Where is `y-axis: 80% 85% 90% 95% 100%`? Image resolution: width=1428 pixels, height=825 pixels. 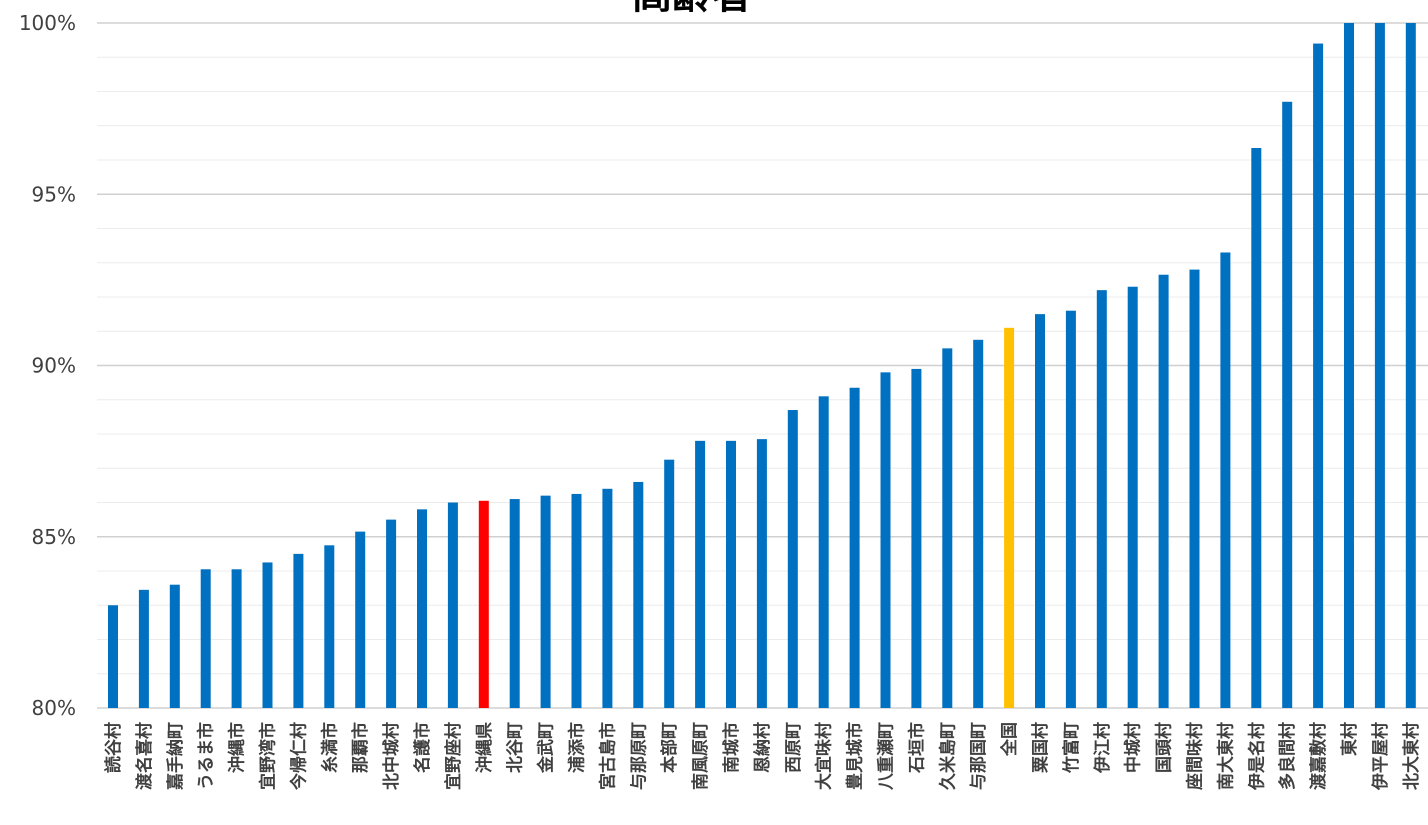 y-axis: 80% 85% 90% 95% 100% is located at coordinates (47, 365).